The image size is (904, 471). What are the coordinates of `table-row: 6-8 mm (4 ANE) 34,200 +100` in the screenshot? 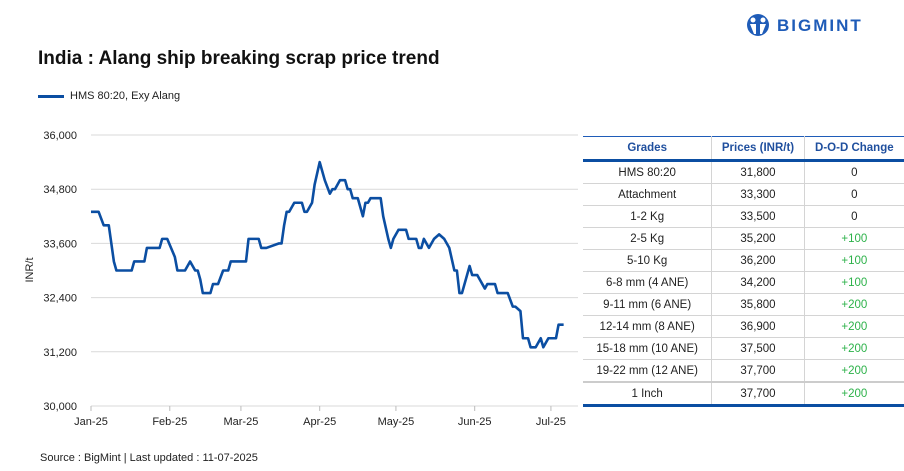 It's located at (743, 282).